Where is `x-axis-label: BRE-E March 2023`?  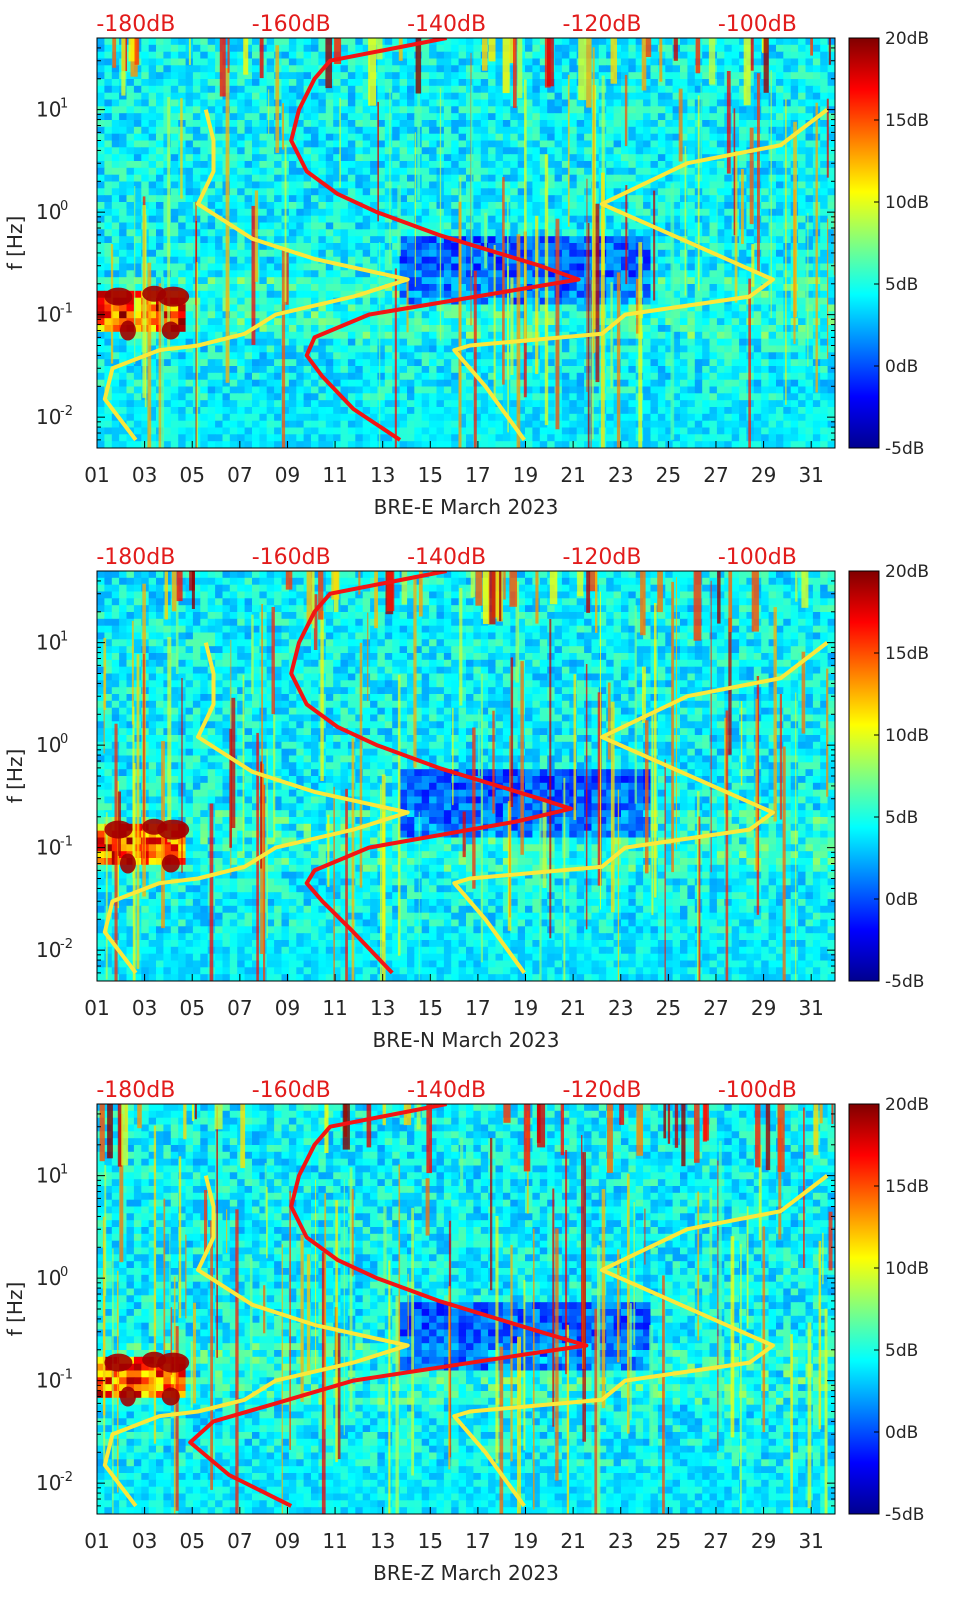
x-axis-label: BRE-E March 2023 is located at coordinates (466, 507).